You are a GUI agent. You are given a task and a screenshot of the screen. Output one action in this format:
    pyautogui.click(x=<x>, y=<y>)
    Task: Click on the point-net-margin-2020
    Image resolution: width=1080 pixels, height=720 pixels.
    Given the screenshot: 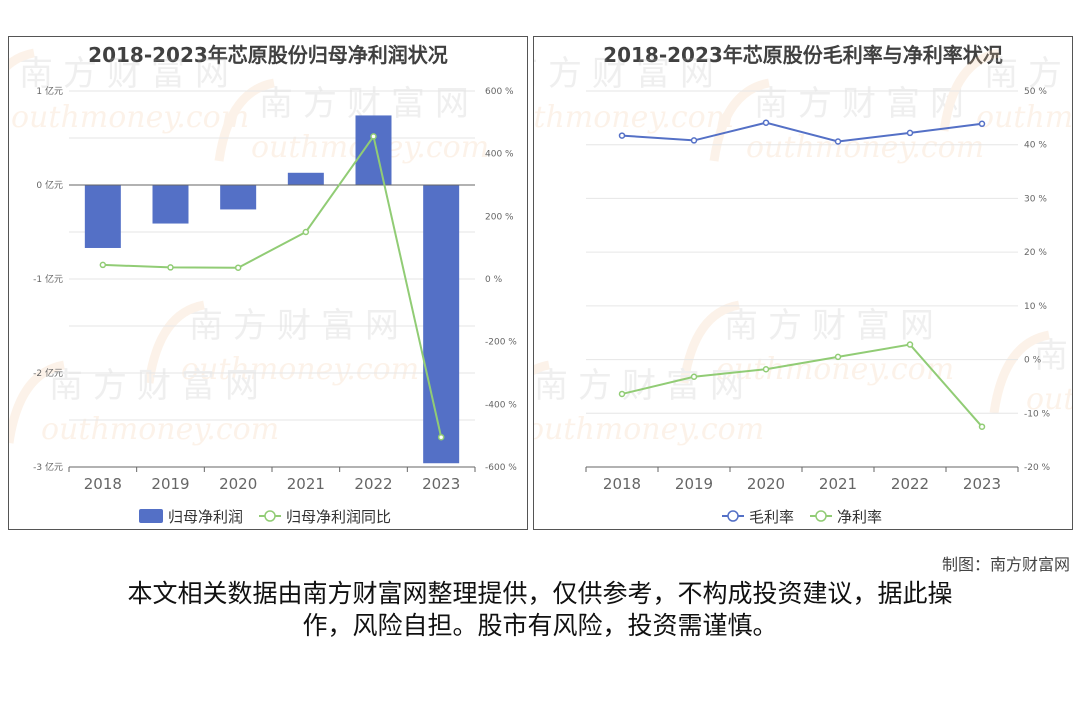 What is the action you would take?
    pyautogui.click(x=766, y=369)
    